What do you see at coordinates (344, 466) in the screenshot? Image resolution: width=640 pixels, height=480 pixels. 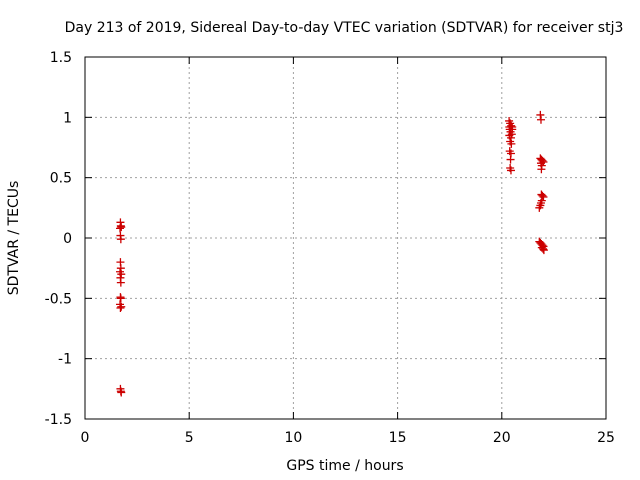 I see `x-axis-label: GPS time / hours` at bounding box center [344, 466].